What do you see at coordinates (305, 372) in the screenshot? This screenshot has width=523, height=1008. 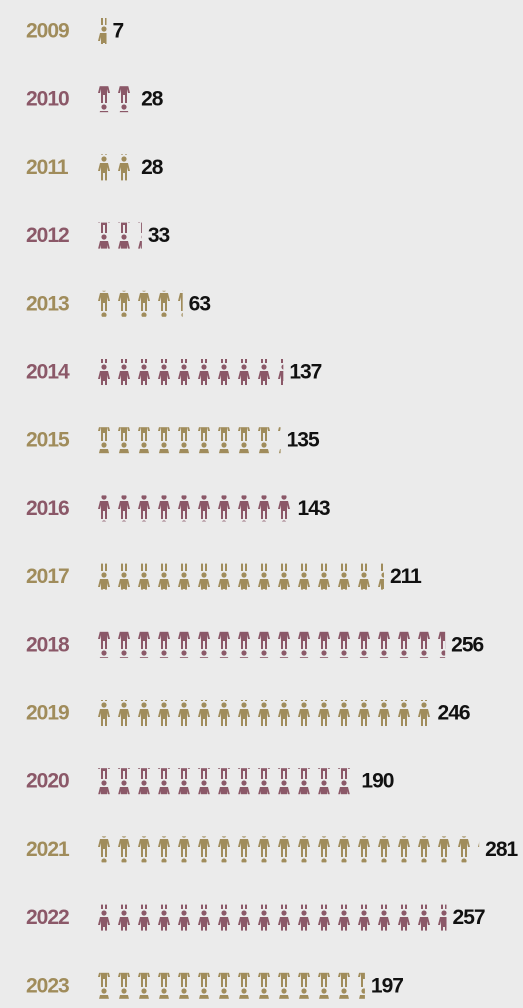 I see `value-label: 137` at bounding box center [305, 372].